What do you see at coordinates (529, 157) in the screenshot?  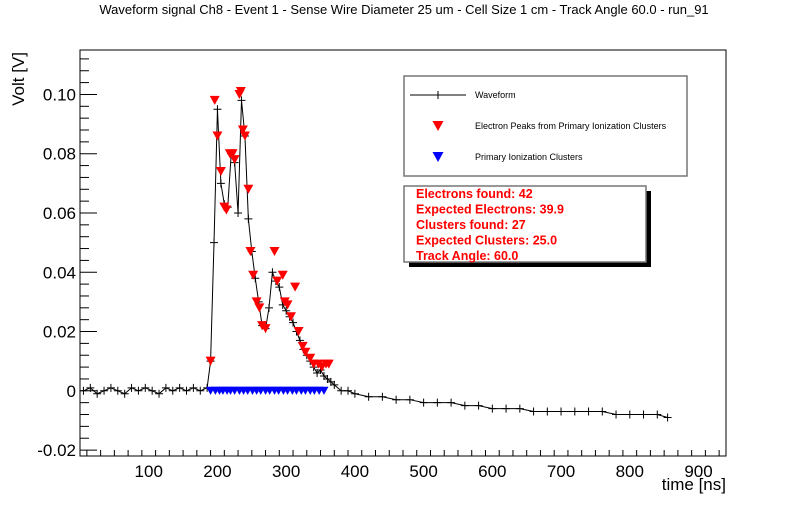 I see `legend-label: Primary Ionization Clusters` at bounding box center [529, 157].